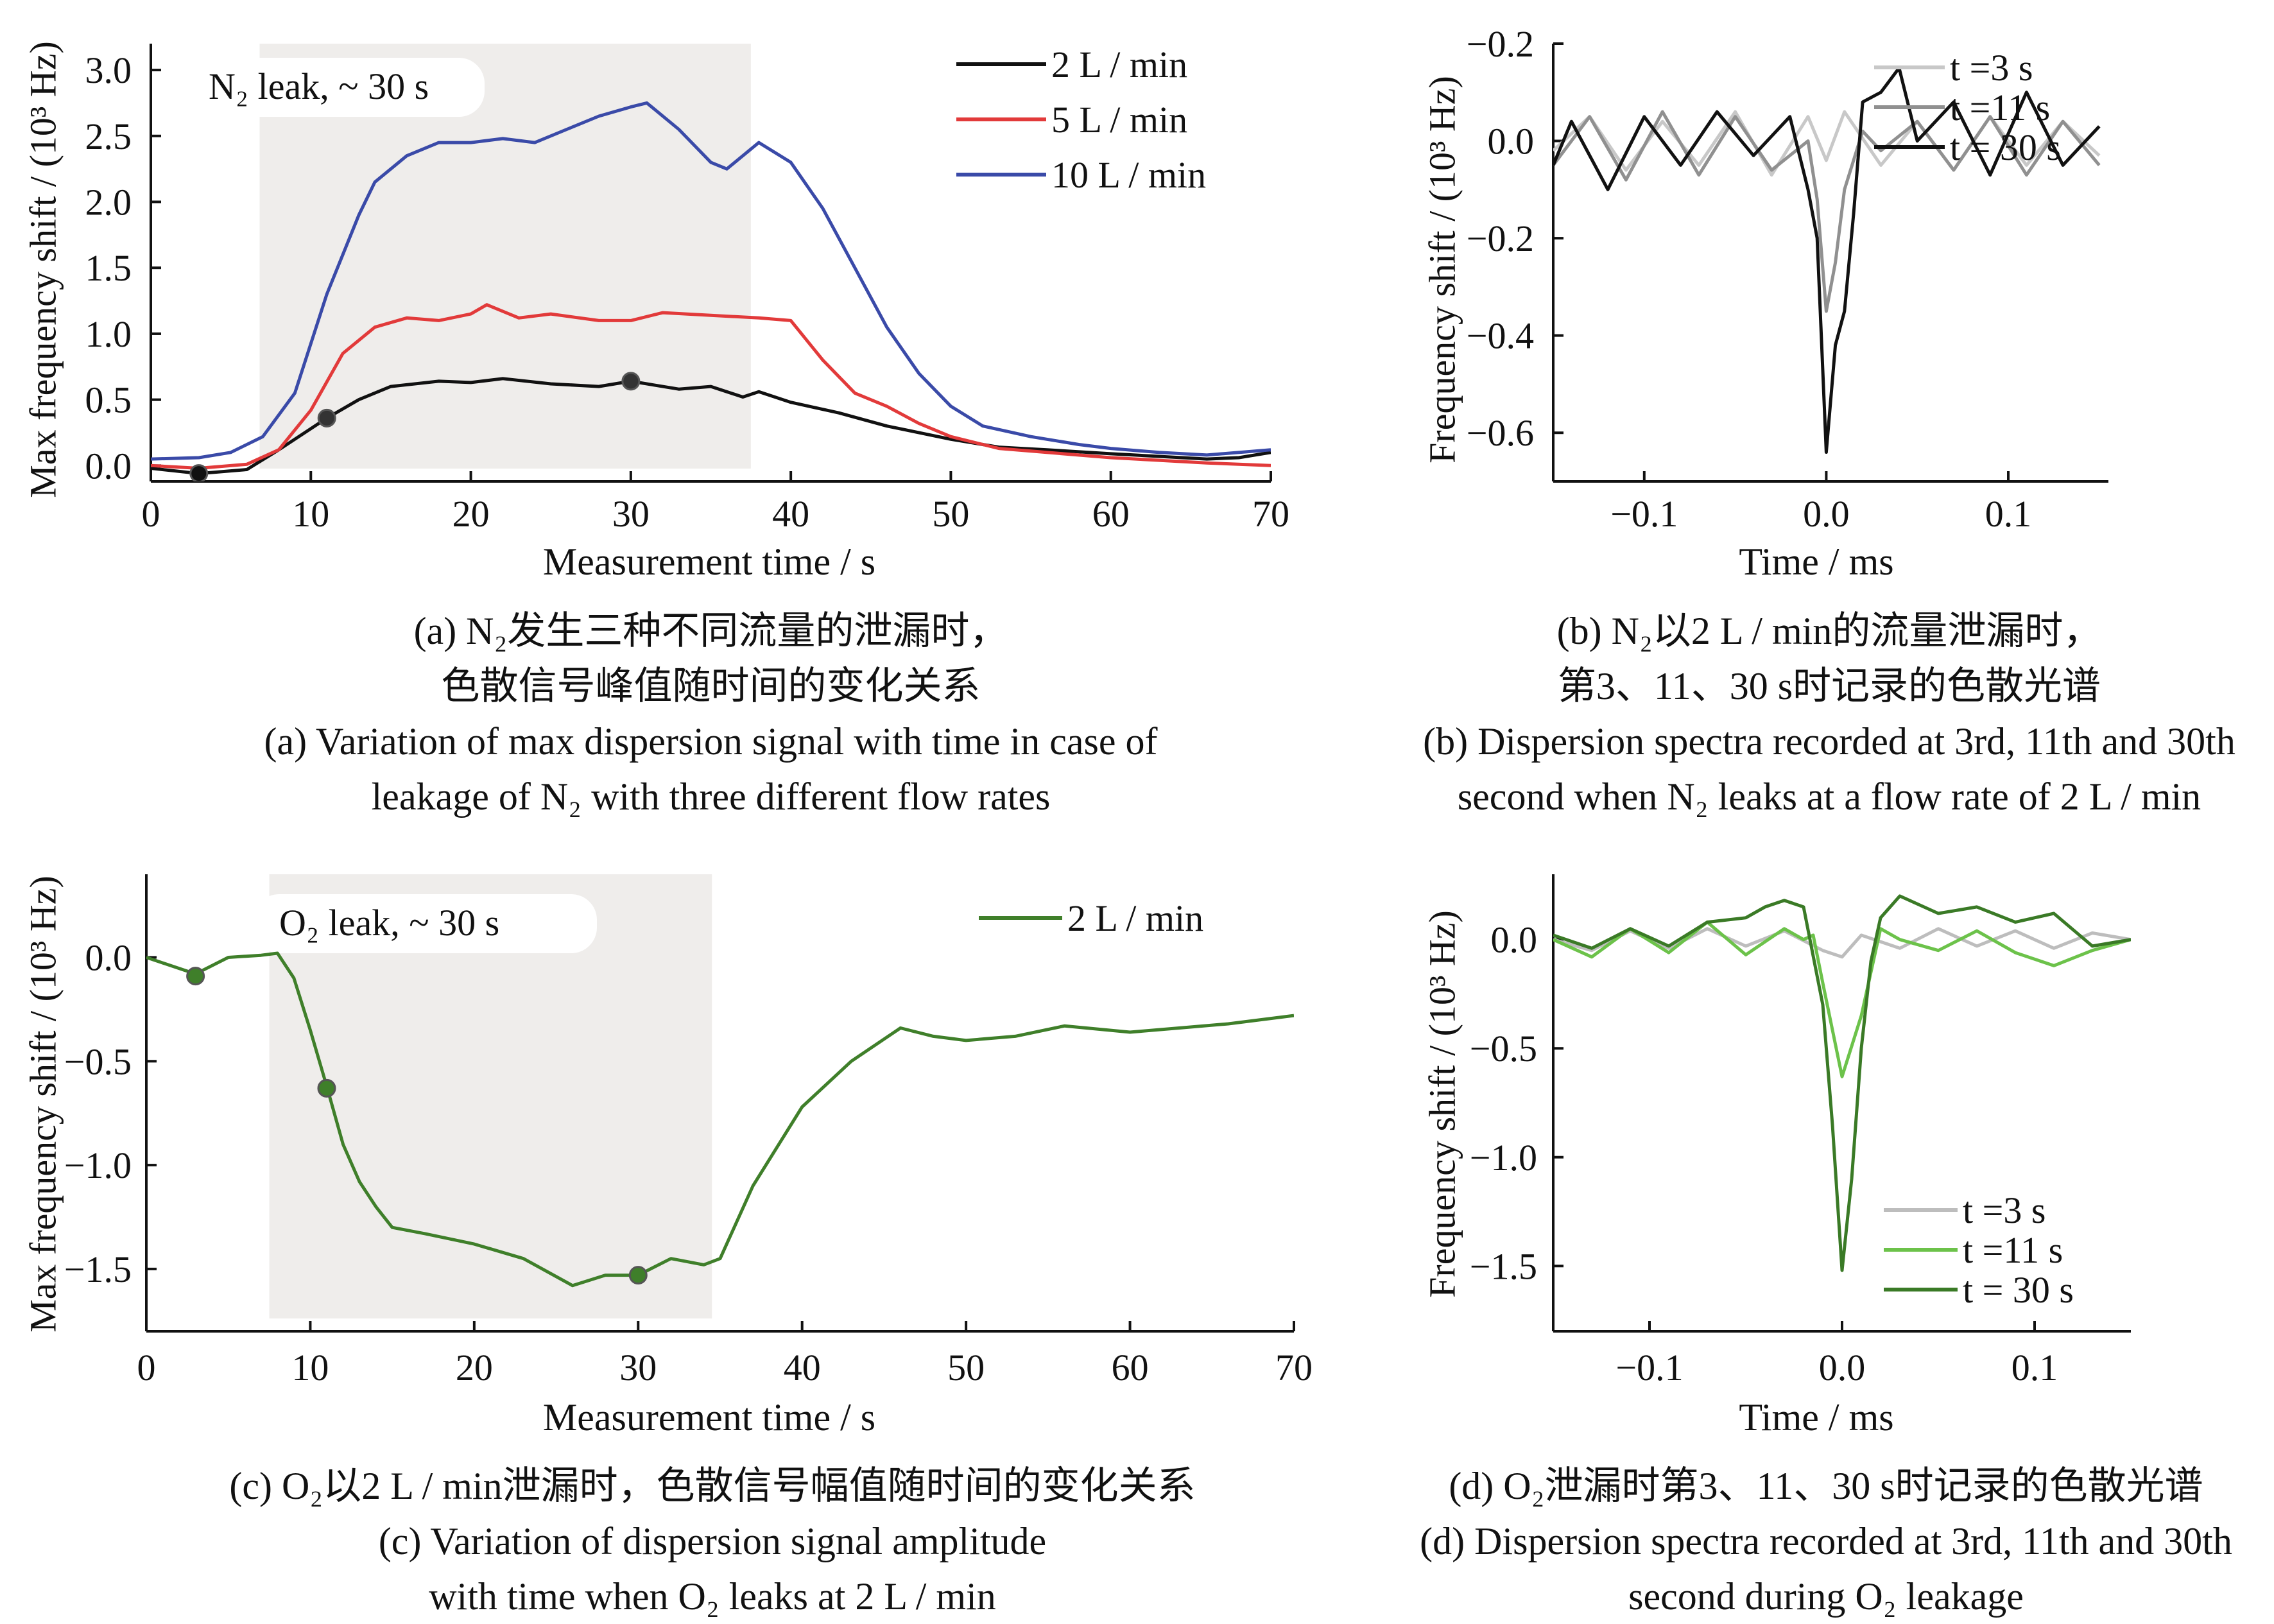  I want to click on y-tick-label: −0.4, so click(1500, 336).